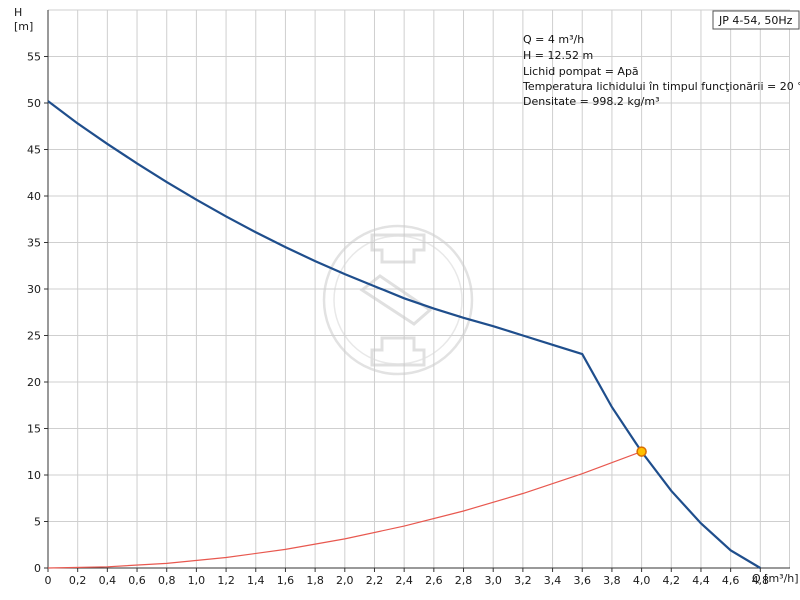  I want to click on x-tick-label: 3,8, so click(612, 580).